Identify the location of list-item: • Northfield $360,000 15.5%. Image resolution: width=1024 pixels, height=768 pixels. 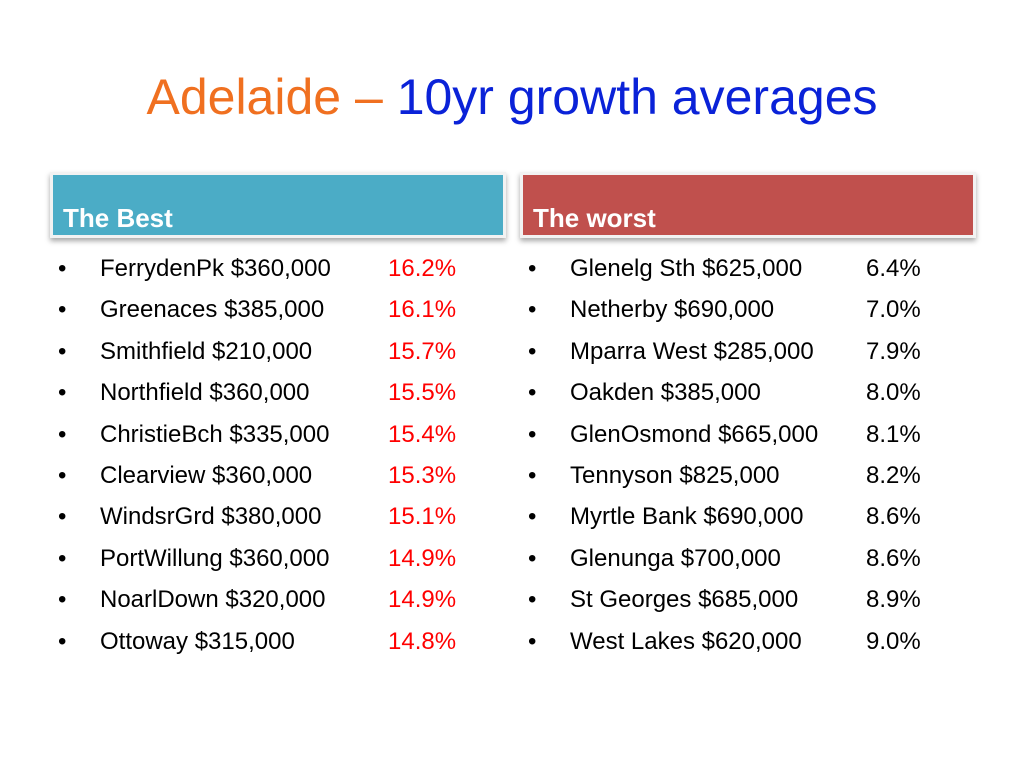
(278, 392).